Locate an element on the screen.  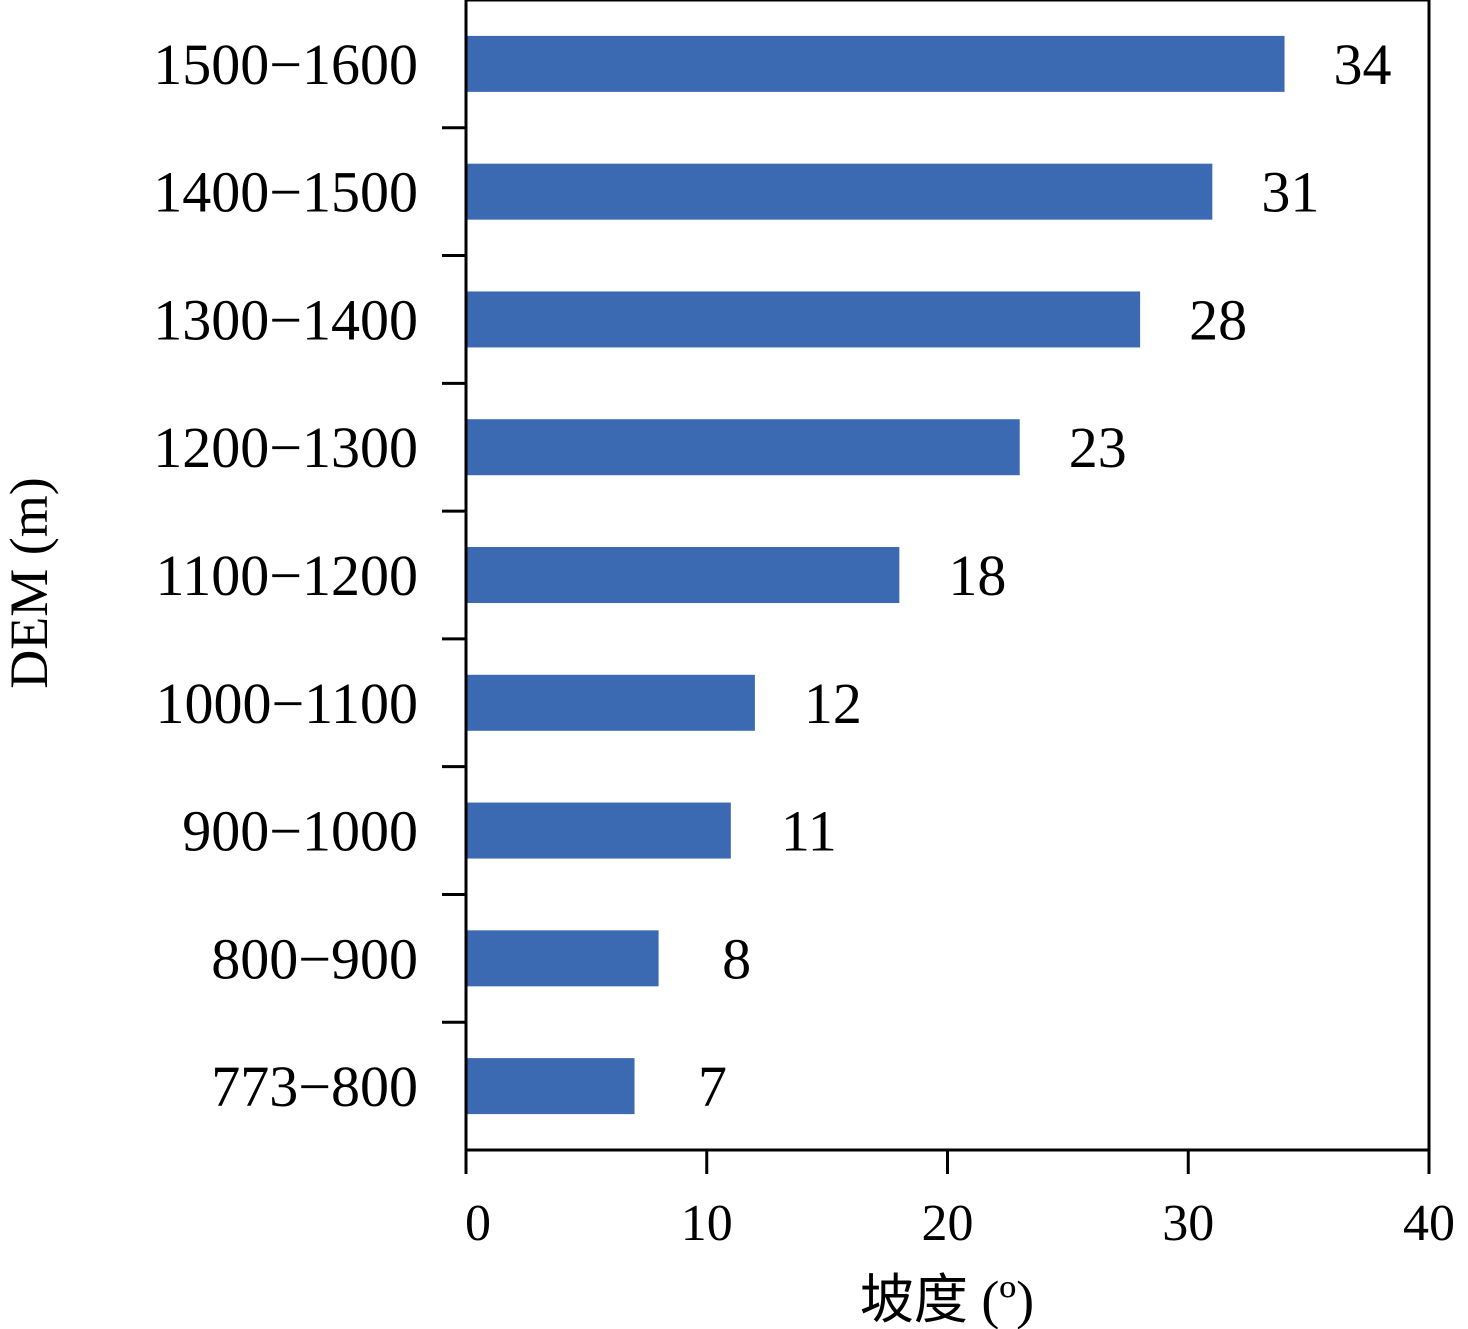
bar-value-label: 11 is located at coordinates (809, 831).